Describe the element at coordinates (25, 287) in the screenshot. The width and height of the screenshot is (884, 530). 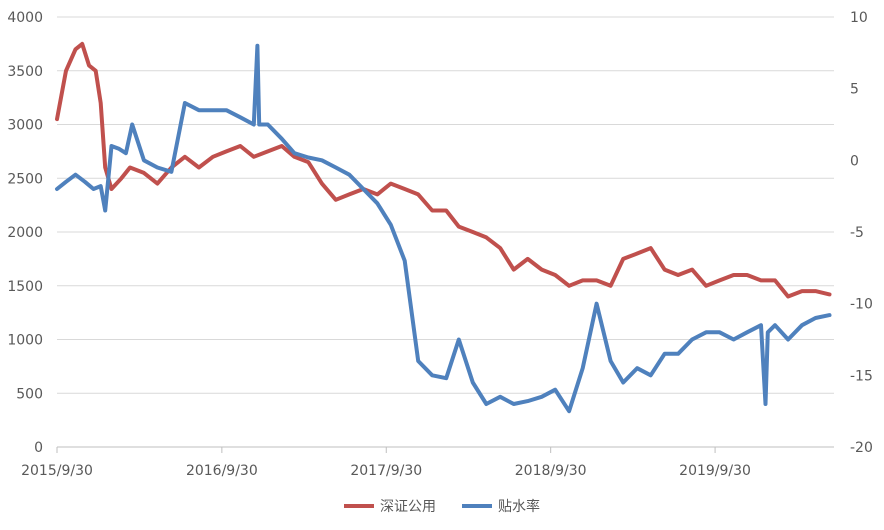
I see `y-left-tick-label-3: 1500` at that location.